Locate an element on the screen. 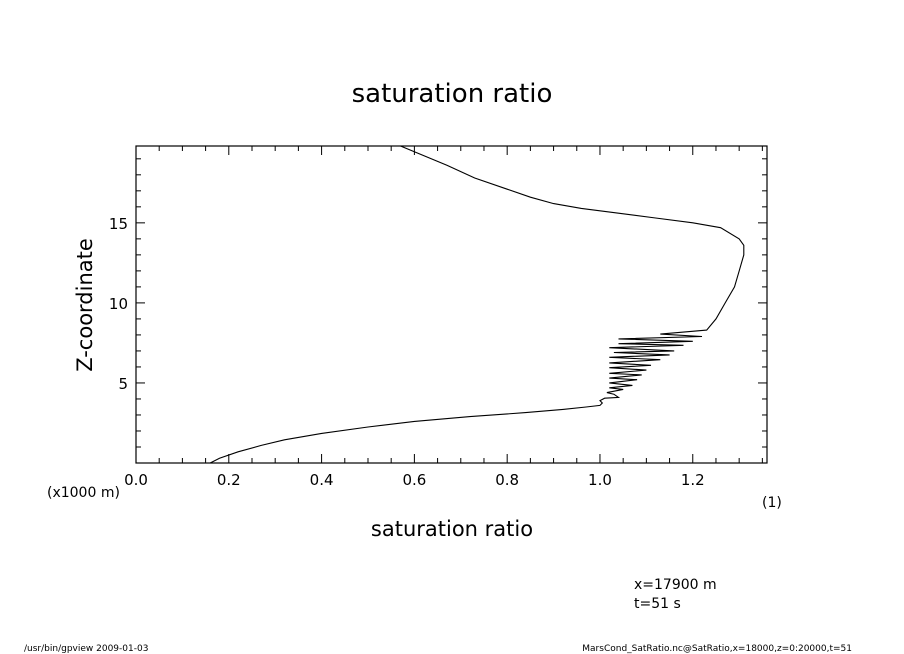 The width and height of the screenshot is (904, 654). x-unit-label: (1) is located at coordinates (772, 503).